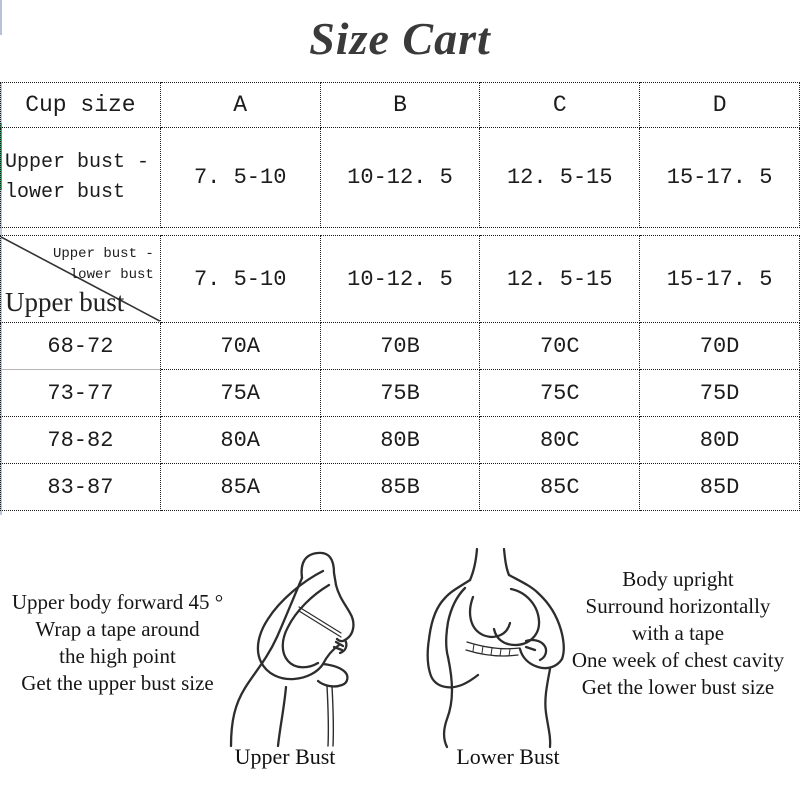 The image size is (800, 800). What do you see at coordinates (117, 602) in the screenshot?
I see `instruction-line: Upper body forward 45 °` at bounding box center [117, 602].